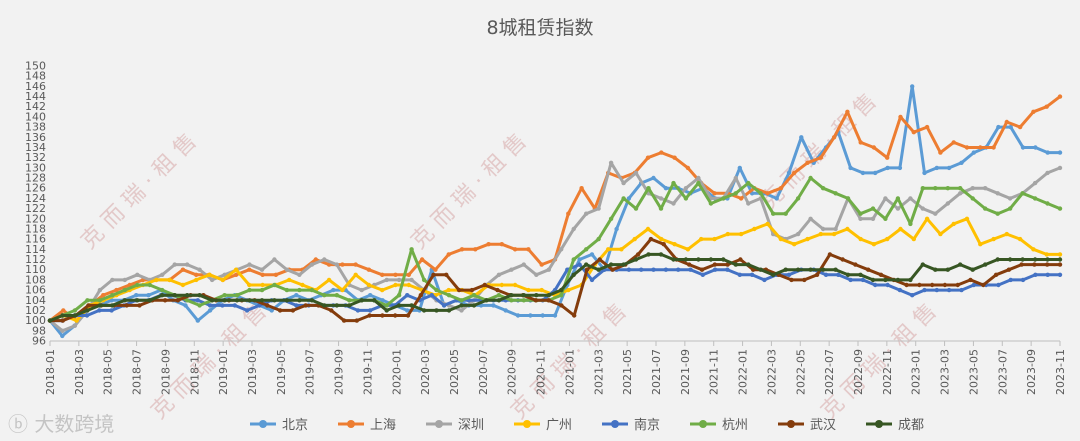  Describe the element at coordinates (714, 372) in the screenshot. I see `x-tick-label: 2021-11` at that location.